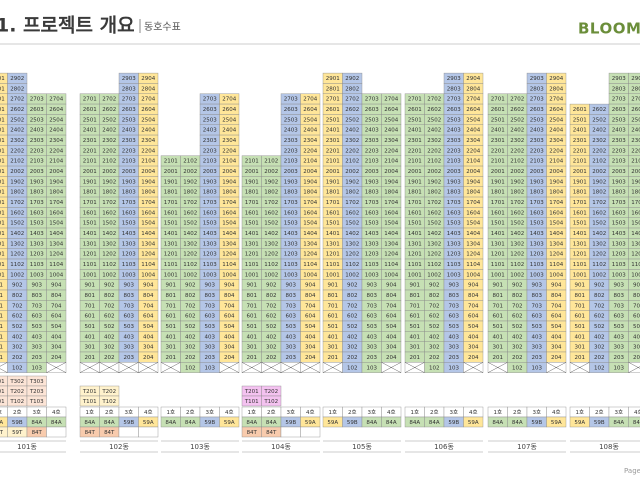  I want to click on unit-cell-label: 2103, so click(372, 162).